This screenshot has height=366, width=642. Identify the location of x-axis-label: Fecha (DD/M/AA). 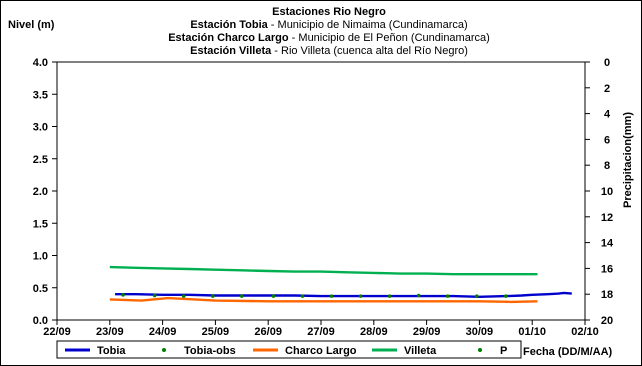
(568, 352).